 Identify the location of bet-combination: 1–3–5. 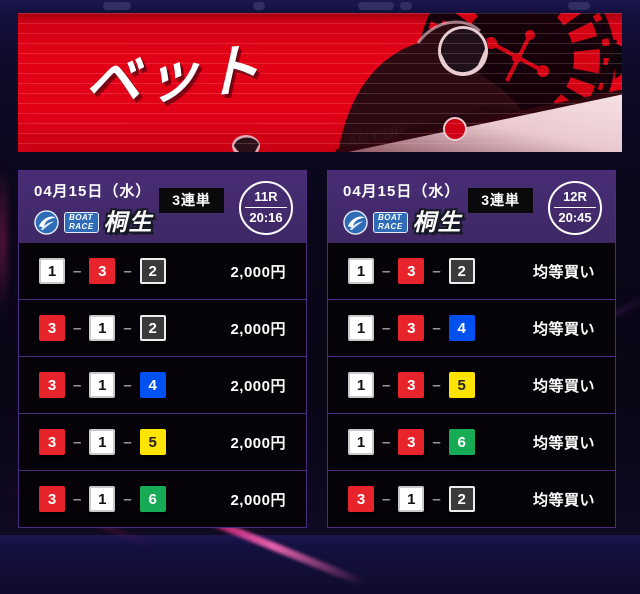
(440, 385).